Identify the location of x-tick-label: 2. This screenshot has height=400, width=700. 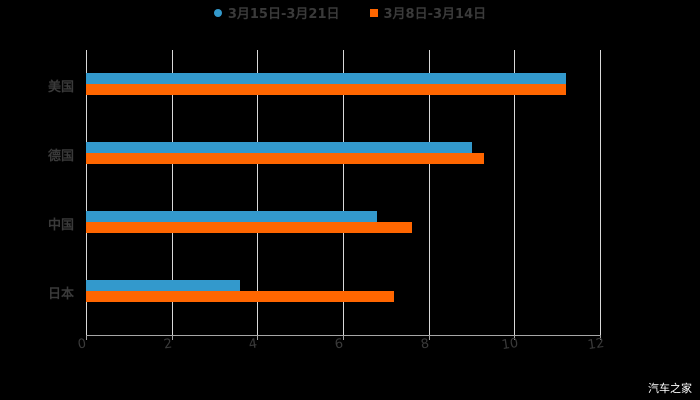
(167, 344).